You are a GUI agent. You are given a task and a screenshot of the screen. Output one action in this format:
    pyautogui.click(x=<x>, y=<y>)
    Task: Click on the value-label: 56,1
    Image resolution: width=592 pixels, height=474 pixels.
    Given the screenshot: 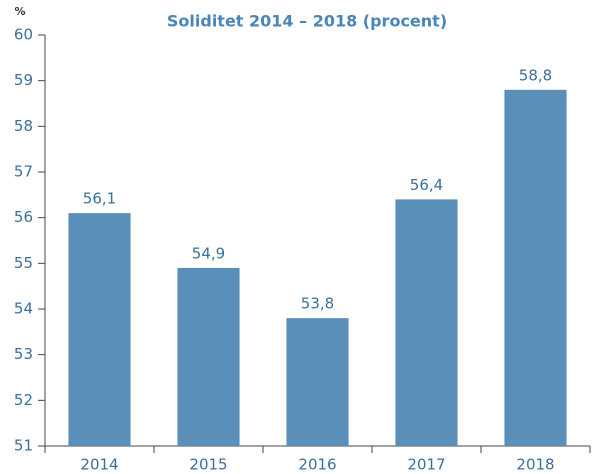 What is the action you would take?
    pyautogui.click(x=99, y=199)
    